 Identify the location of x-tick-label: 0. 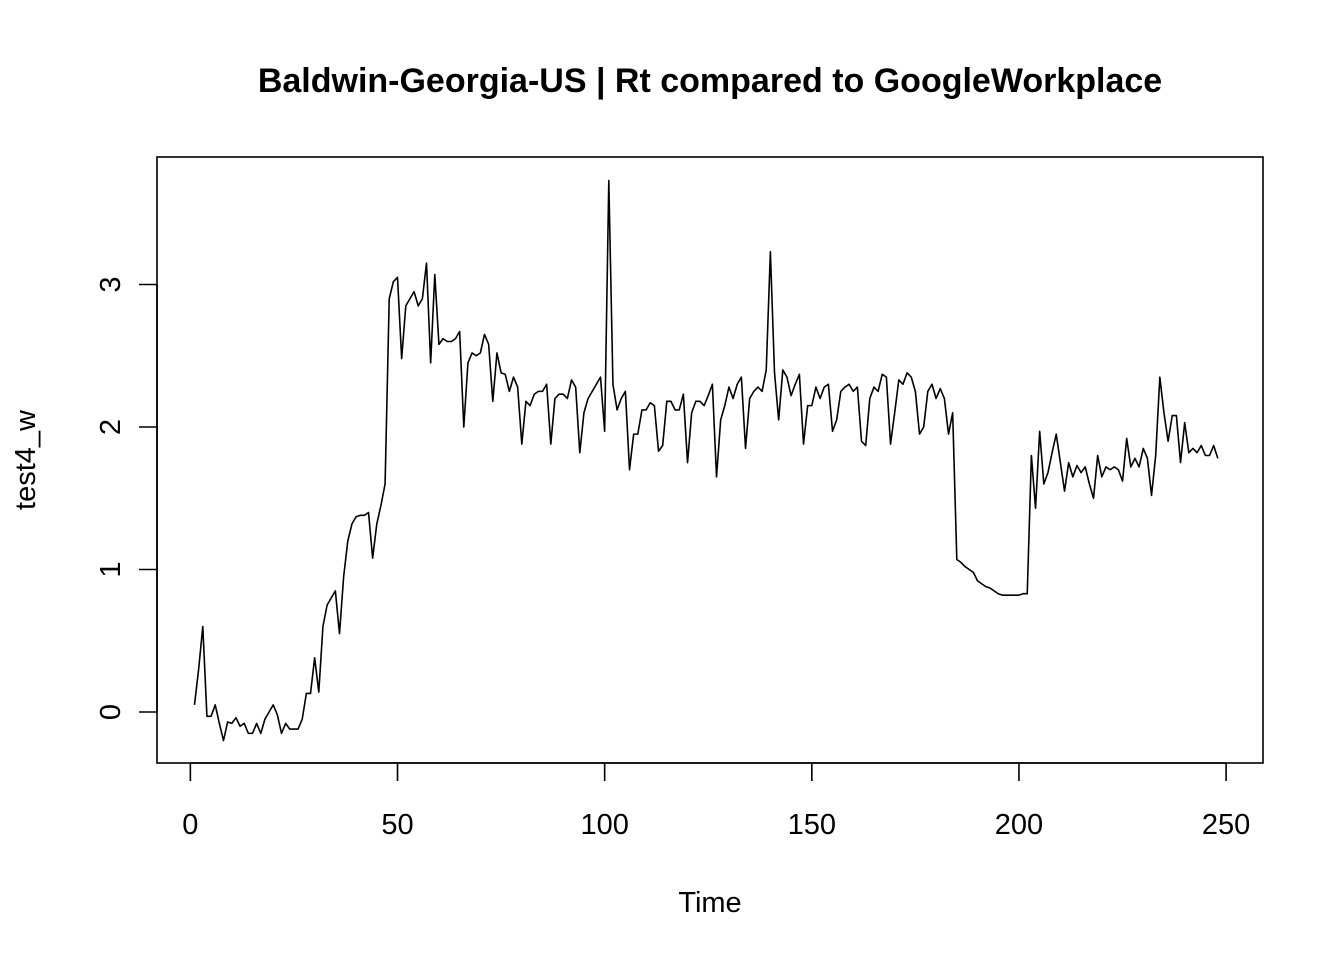
(190, 825).